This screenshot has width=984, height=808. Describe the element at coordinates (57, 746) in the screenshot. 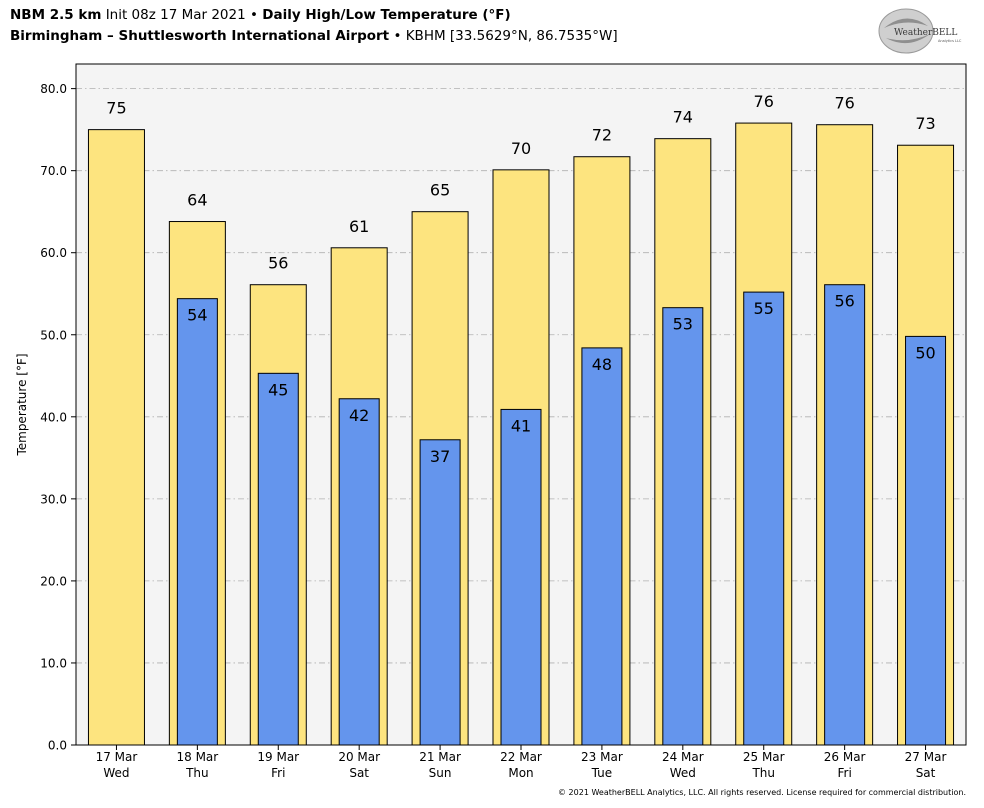

I see `y-tick-label: 0.0` at that location.